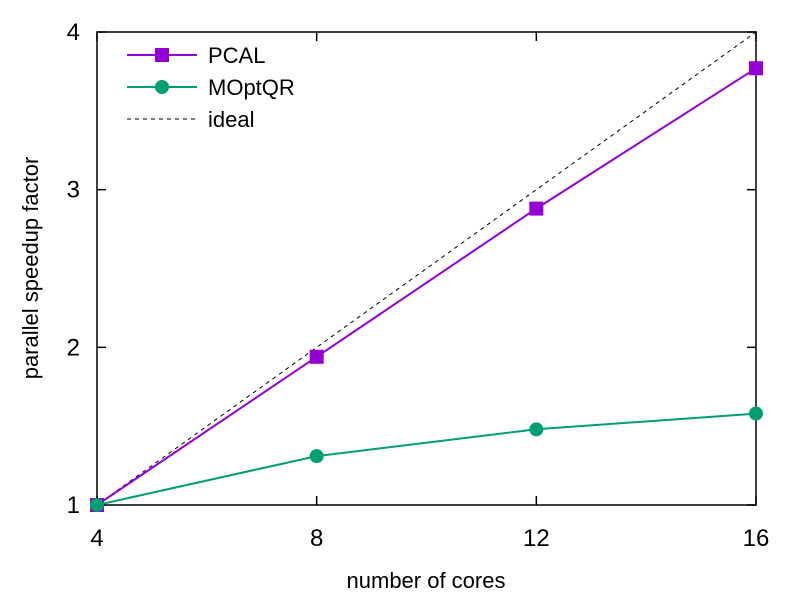  What do you see at coordinates (536, 538) in the screenshot?
I see `x-tick-label: 12` at bounding box center [536, 538].